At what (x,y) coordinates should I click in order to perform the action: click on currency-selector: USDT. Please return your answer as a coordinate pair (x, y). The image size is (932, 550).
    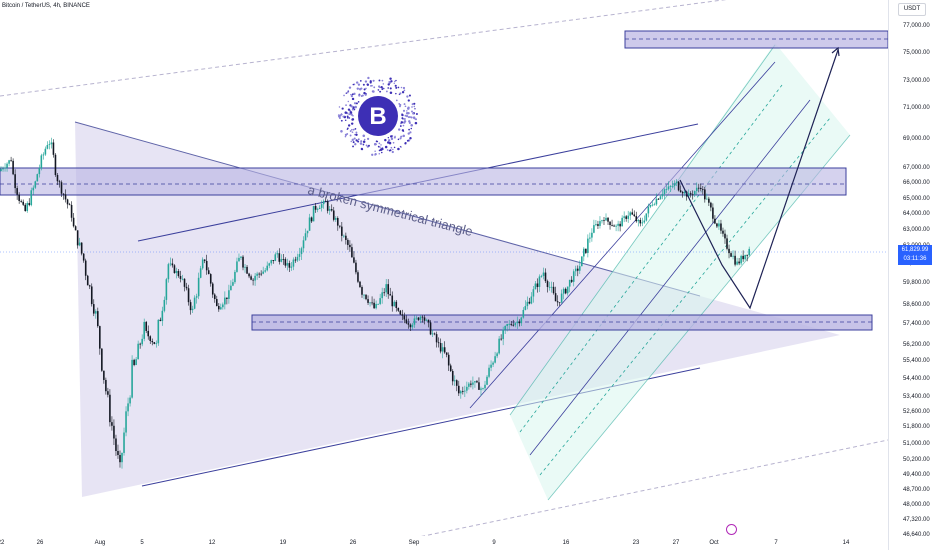
    Looking at the image, I should click on (912, 9).